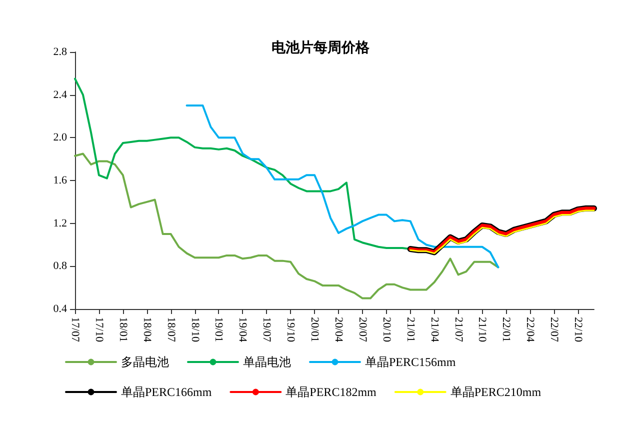 Image resolution: width=641 pixels, height=421 pixels. What do you see at coordinates (145, 362) in the screenshot?
I see `legend-label: 多晶电池` at bounding box center [145, 362].